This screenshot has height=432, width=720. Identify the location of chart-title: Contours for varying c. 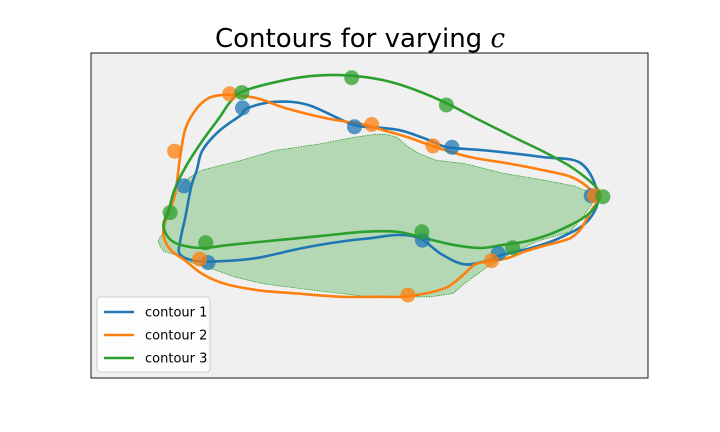
(360, 39).